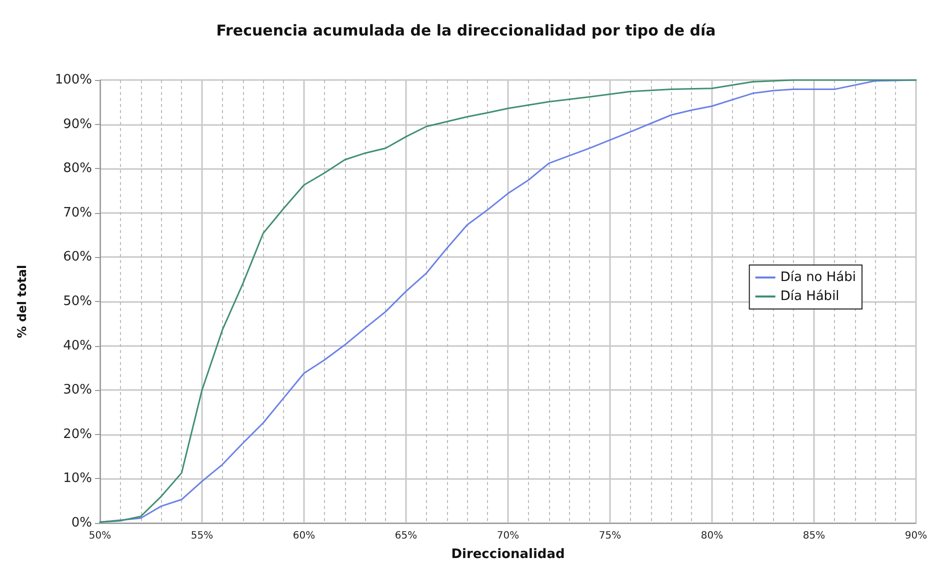 Image resolution: width=932 pixels, height=581 pixels. Describe the element at coordinates (814, 536) in the screenshot. I see `x-tick-label: 85%` at that location.